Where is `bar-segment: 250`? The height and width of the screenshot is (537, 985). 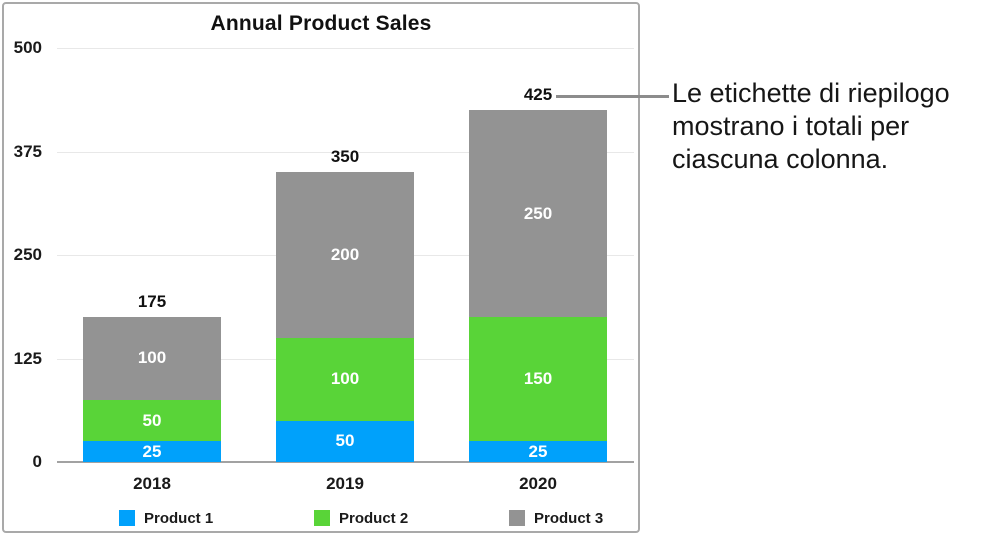 bar-segment: 250 is located at coordinates (538, 214).